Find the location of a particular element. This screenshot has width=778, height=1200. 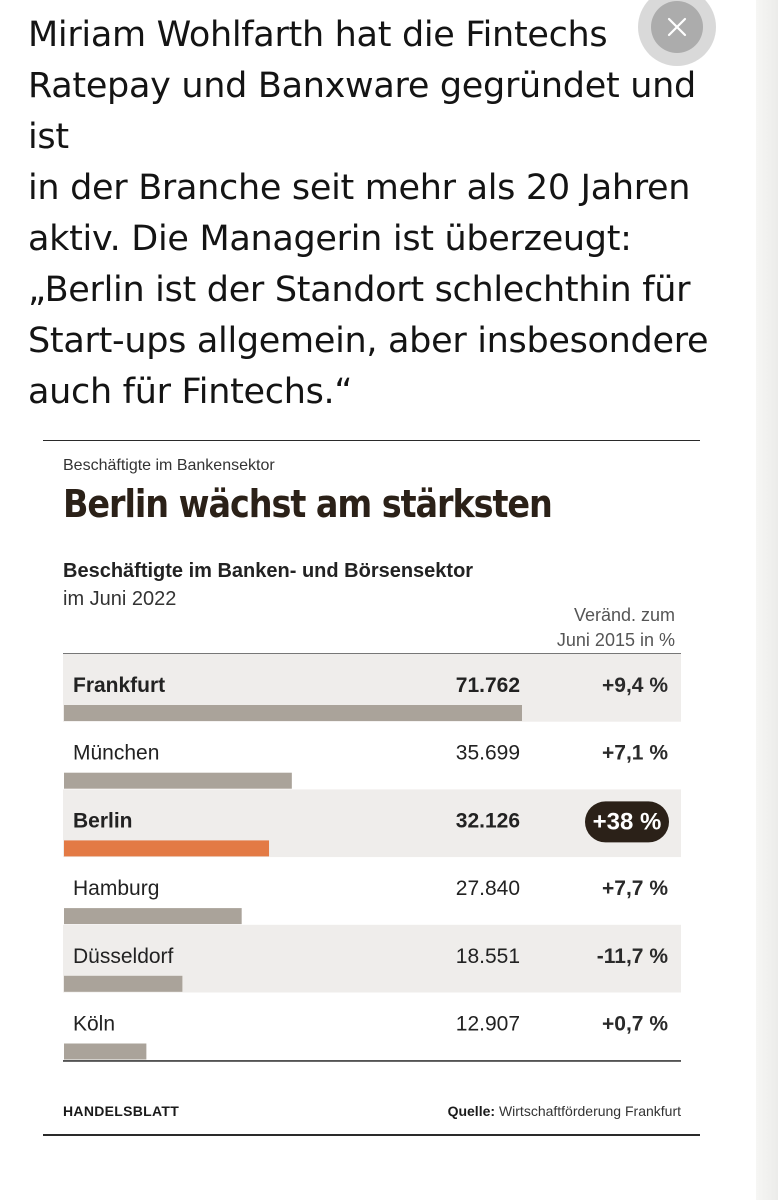

article-line: Ratepay und Banxware gegründet und ist is located at coordinates (362, 111).